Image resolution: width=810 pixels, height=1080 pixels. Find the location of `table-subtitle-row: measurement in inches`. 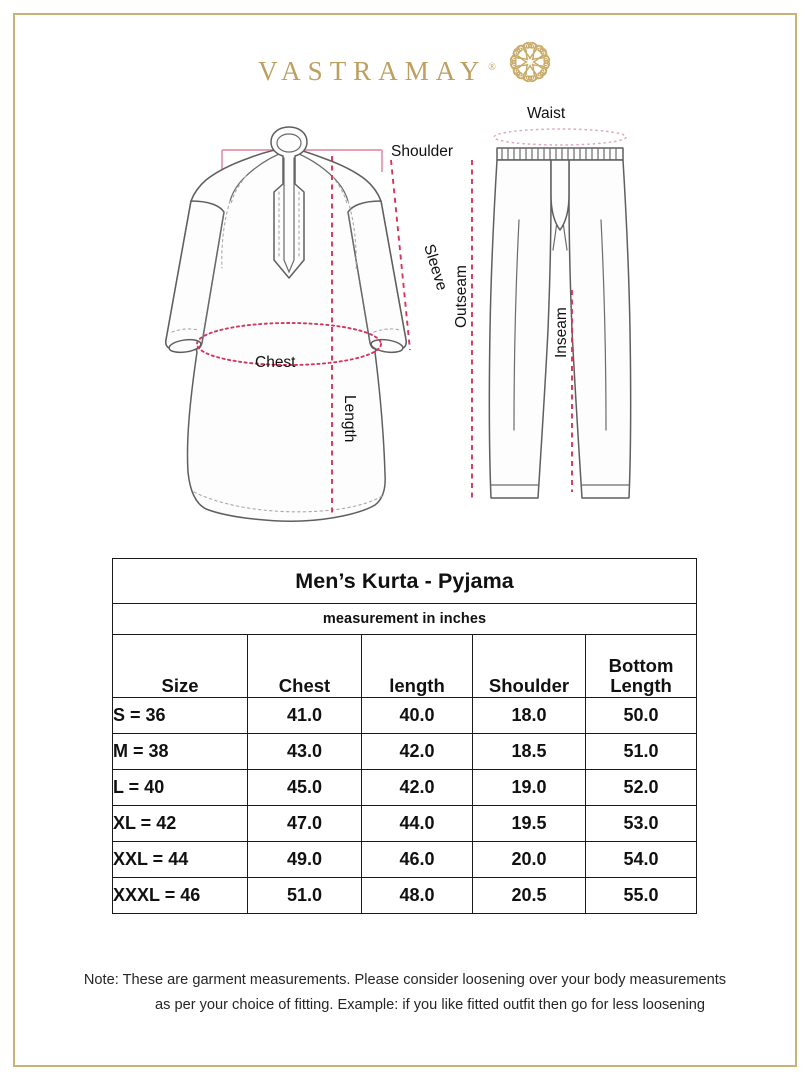

table-subtitle-row: measurement in inches is located at coordinates (404, 619).